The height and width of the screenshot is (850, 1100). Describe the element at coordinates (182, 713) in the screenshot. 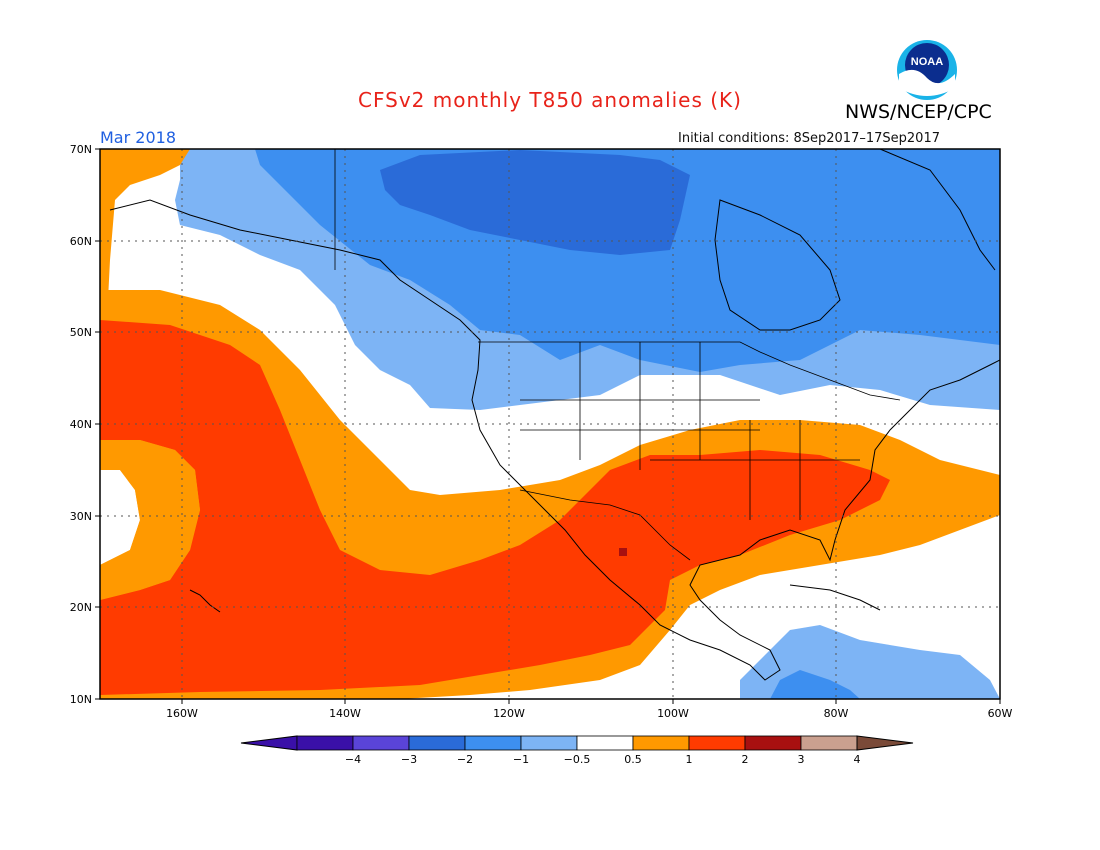

I see `lon-label-160w: 160W` at that location.